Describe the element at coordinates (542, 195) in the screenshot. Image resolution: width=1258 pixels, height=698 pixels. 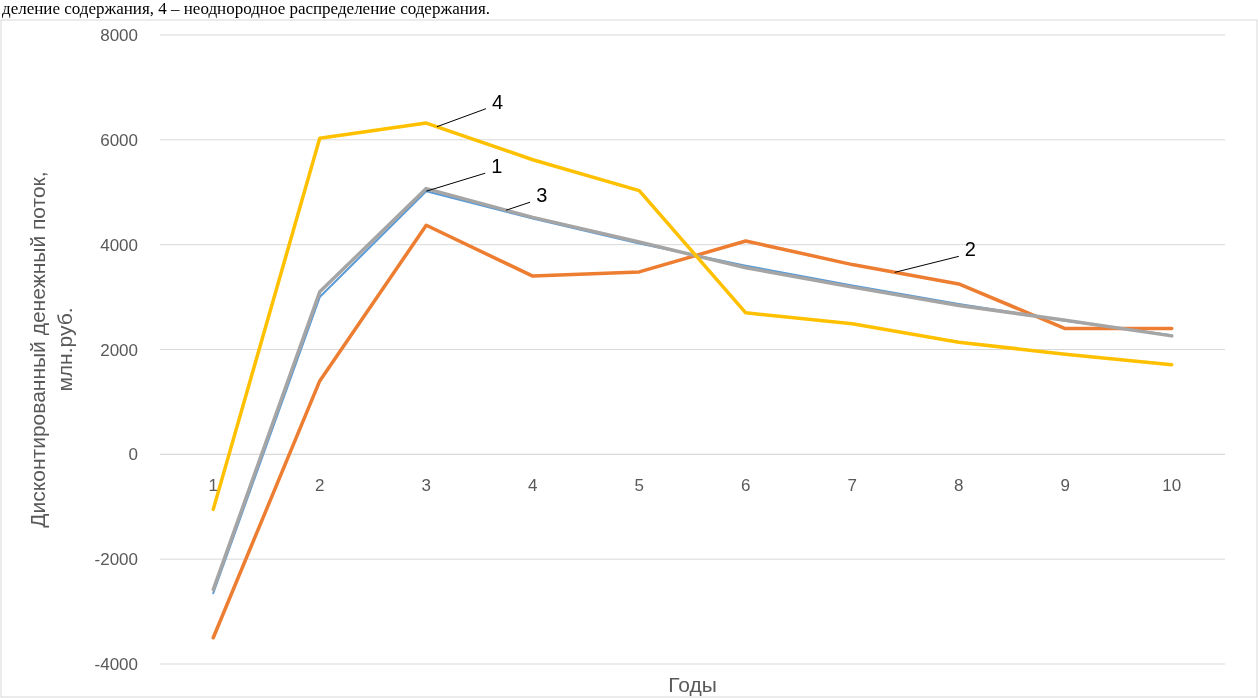
I see `series-label: 3` at that location.